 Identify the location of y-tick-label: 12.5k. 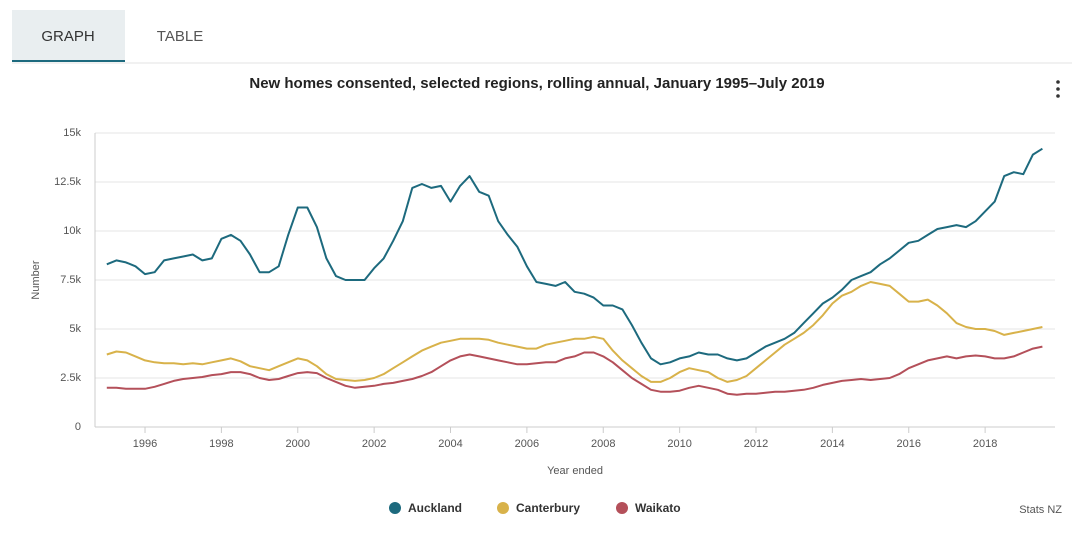
(67, 182).